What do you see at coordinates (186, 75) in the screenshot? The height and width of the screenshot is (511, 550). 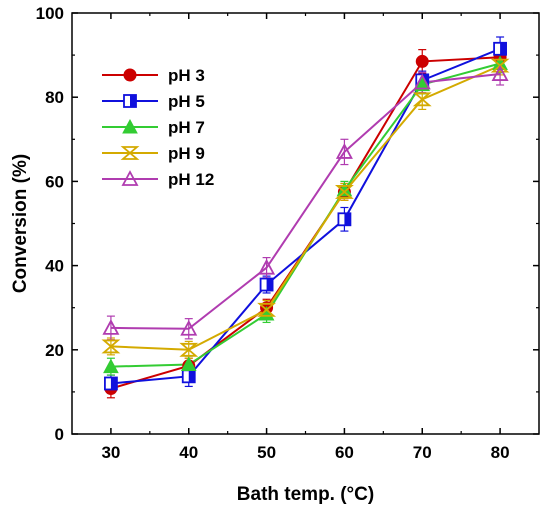 I see `legend-label: pH 3` at bounding box center [186, 75].